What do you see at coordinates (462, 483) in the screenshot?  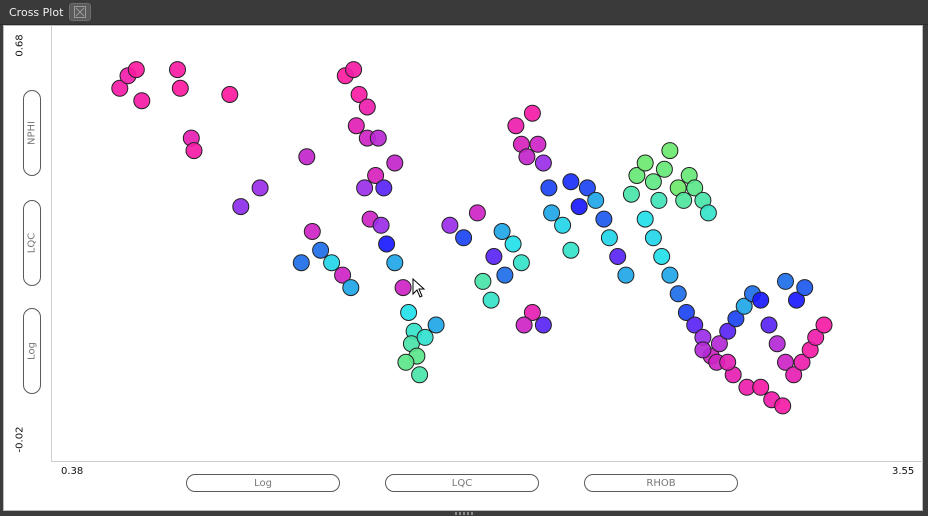 I see `x-axis-button-lqc: LQC` at bounding box center [462, 483].